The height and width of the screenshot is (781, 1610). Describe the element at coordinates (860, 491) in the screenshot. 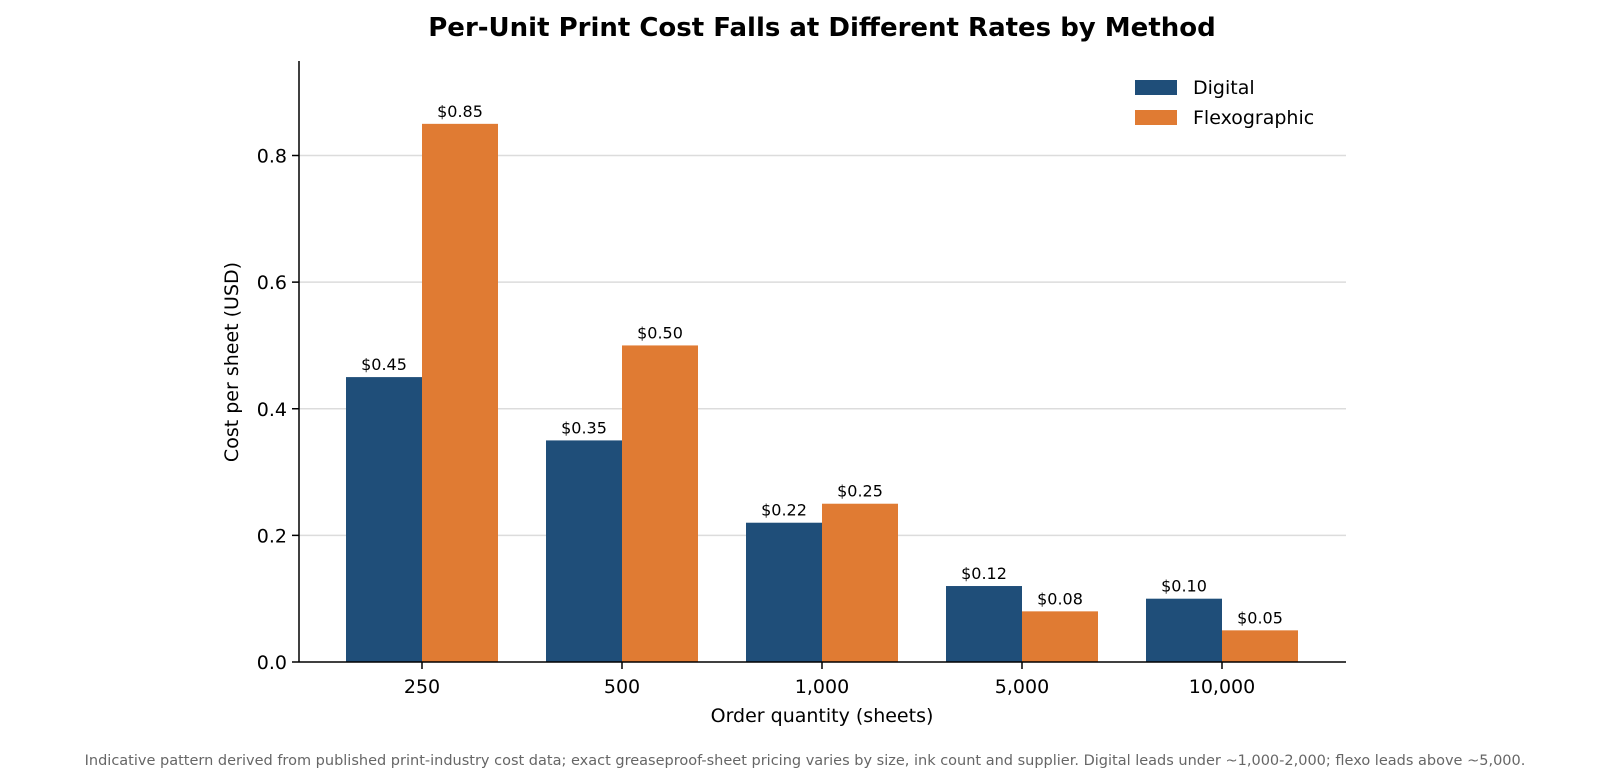

I see `data-label: $0.25` at that location.